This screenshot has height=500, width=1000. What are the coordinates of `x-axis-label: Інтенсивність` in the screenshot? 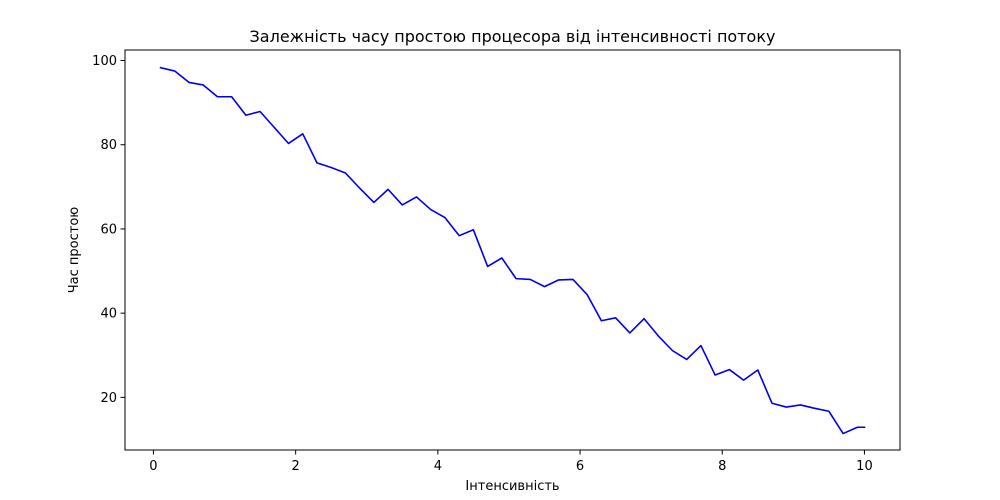 It's located at (512, 486).